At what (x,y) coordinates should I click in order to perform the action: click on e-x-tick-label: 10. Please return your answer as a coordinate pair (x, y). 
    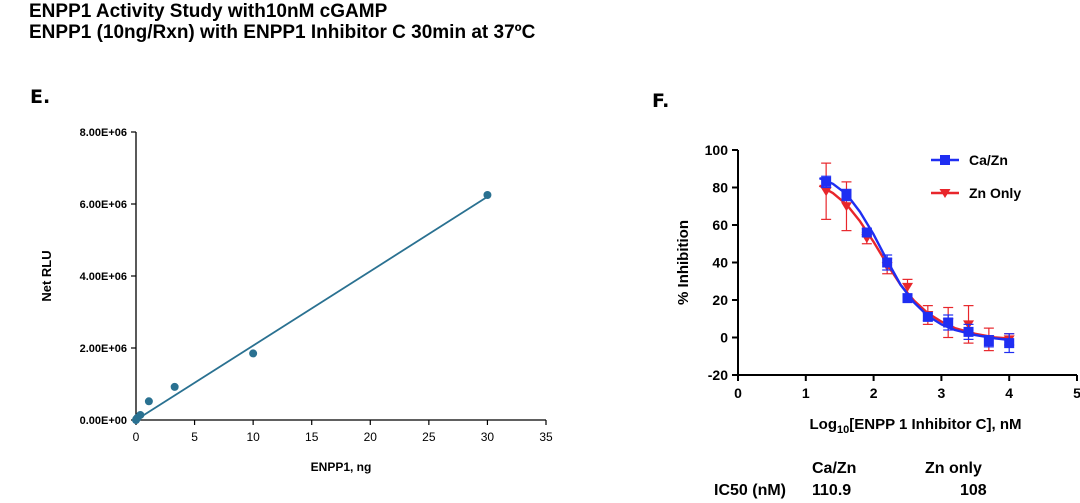
    Looking at the image, I should click on (253, 437).